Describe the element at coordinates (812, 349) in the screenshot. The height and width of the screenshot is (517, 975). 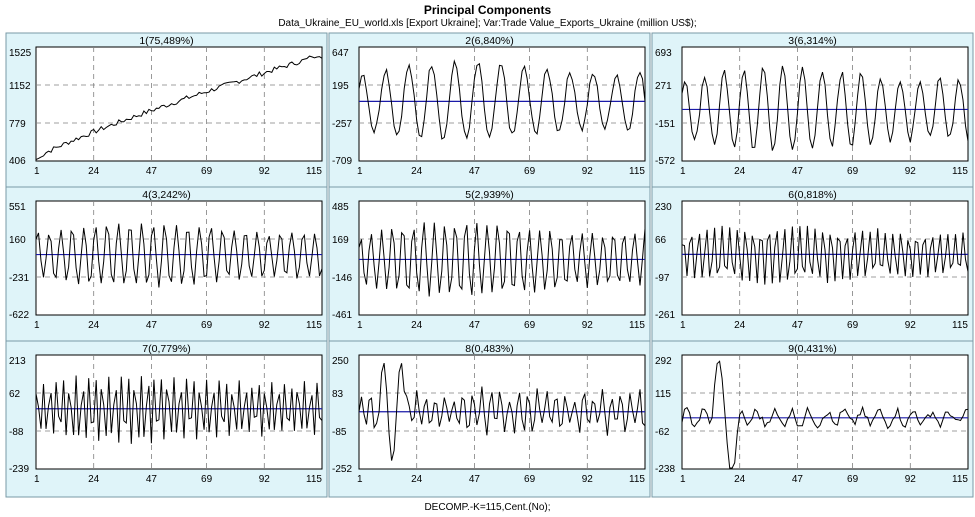
I see `panel-title: 9(0,431%)` at that location.